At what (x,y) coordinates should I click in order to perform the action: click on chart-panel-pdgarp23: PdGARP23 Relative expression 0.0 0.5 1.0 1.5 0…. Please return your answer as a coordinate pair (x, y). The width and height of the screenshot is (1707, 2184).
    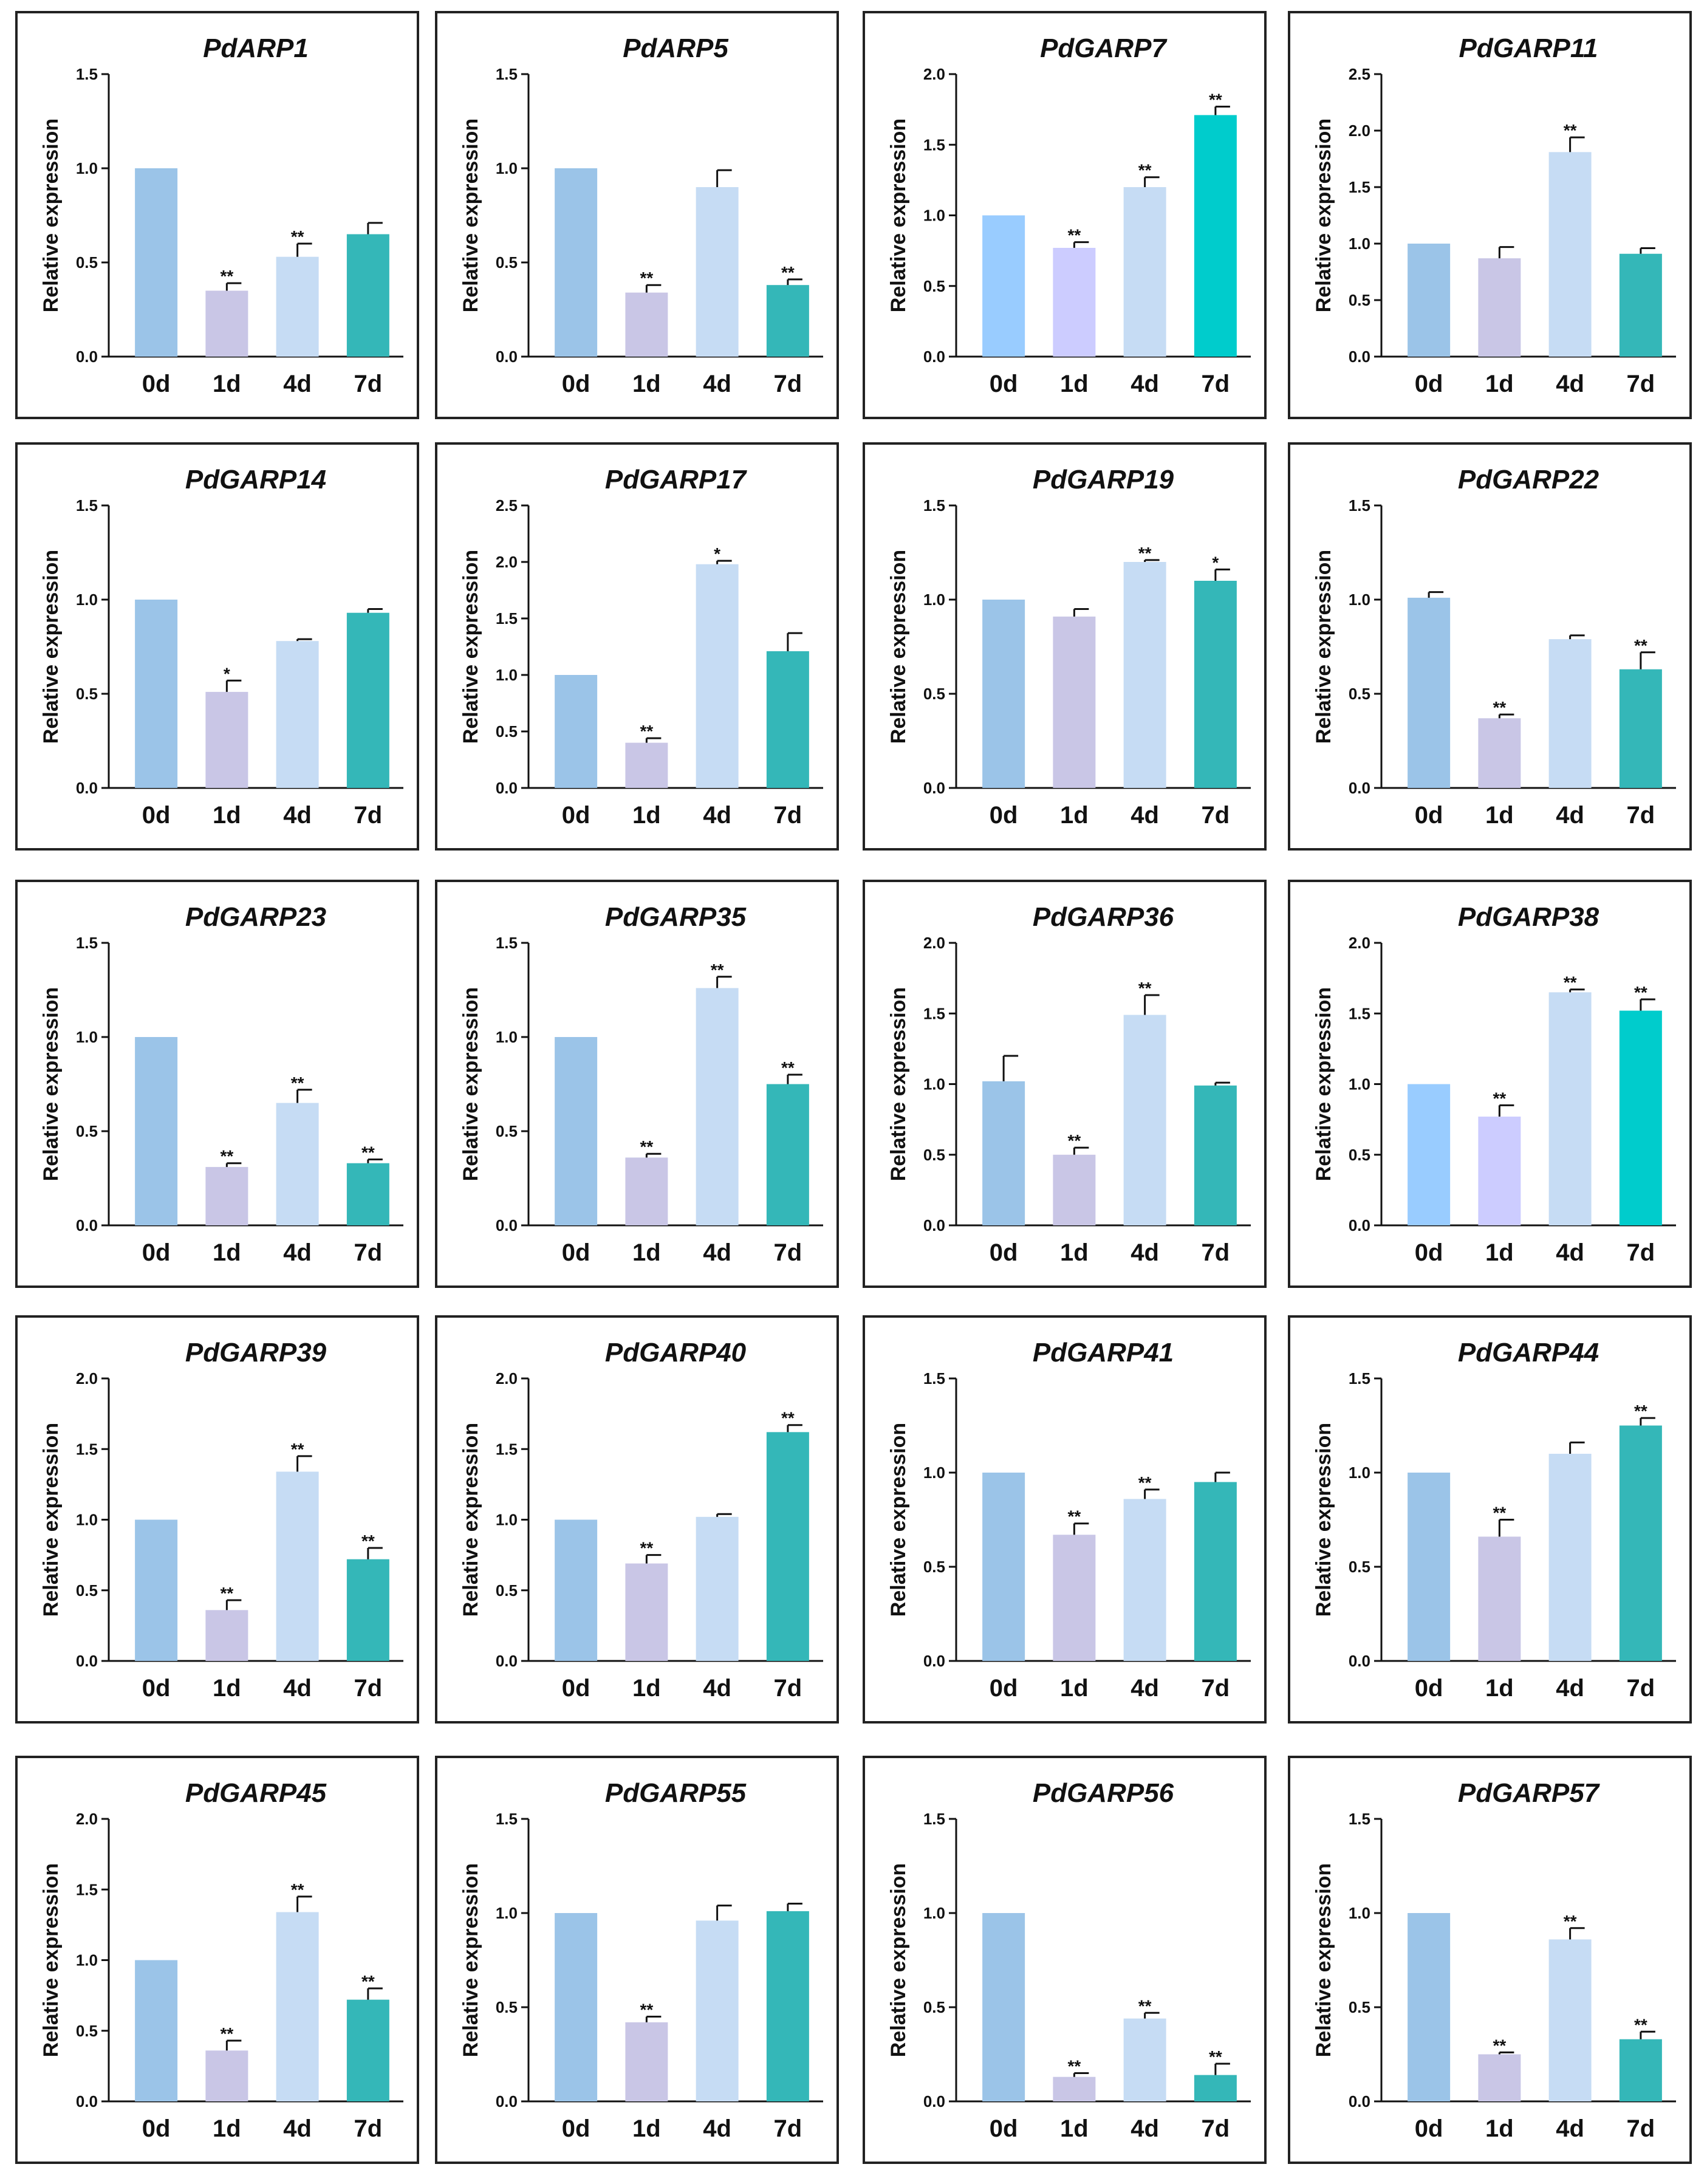
    Looking at the image, I should click on (217, 1084).